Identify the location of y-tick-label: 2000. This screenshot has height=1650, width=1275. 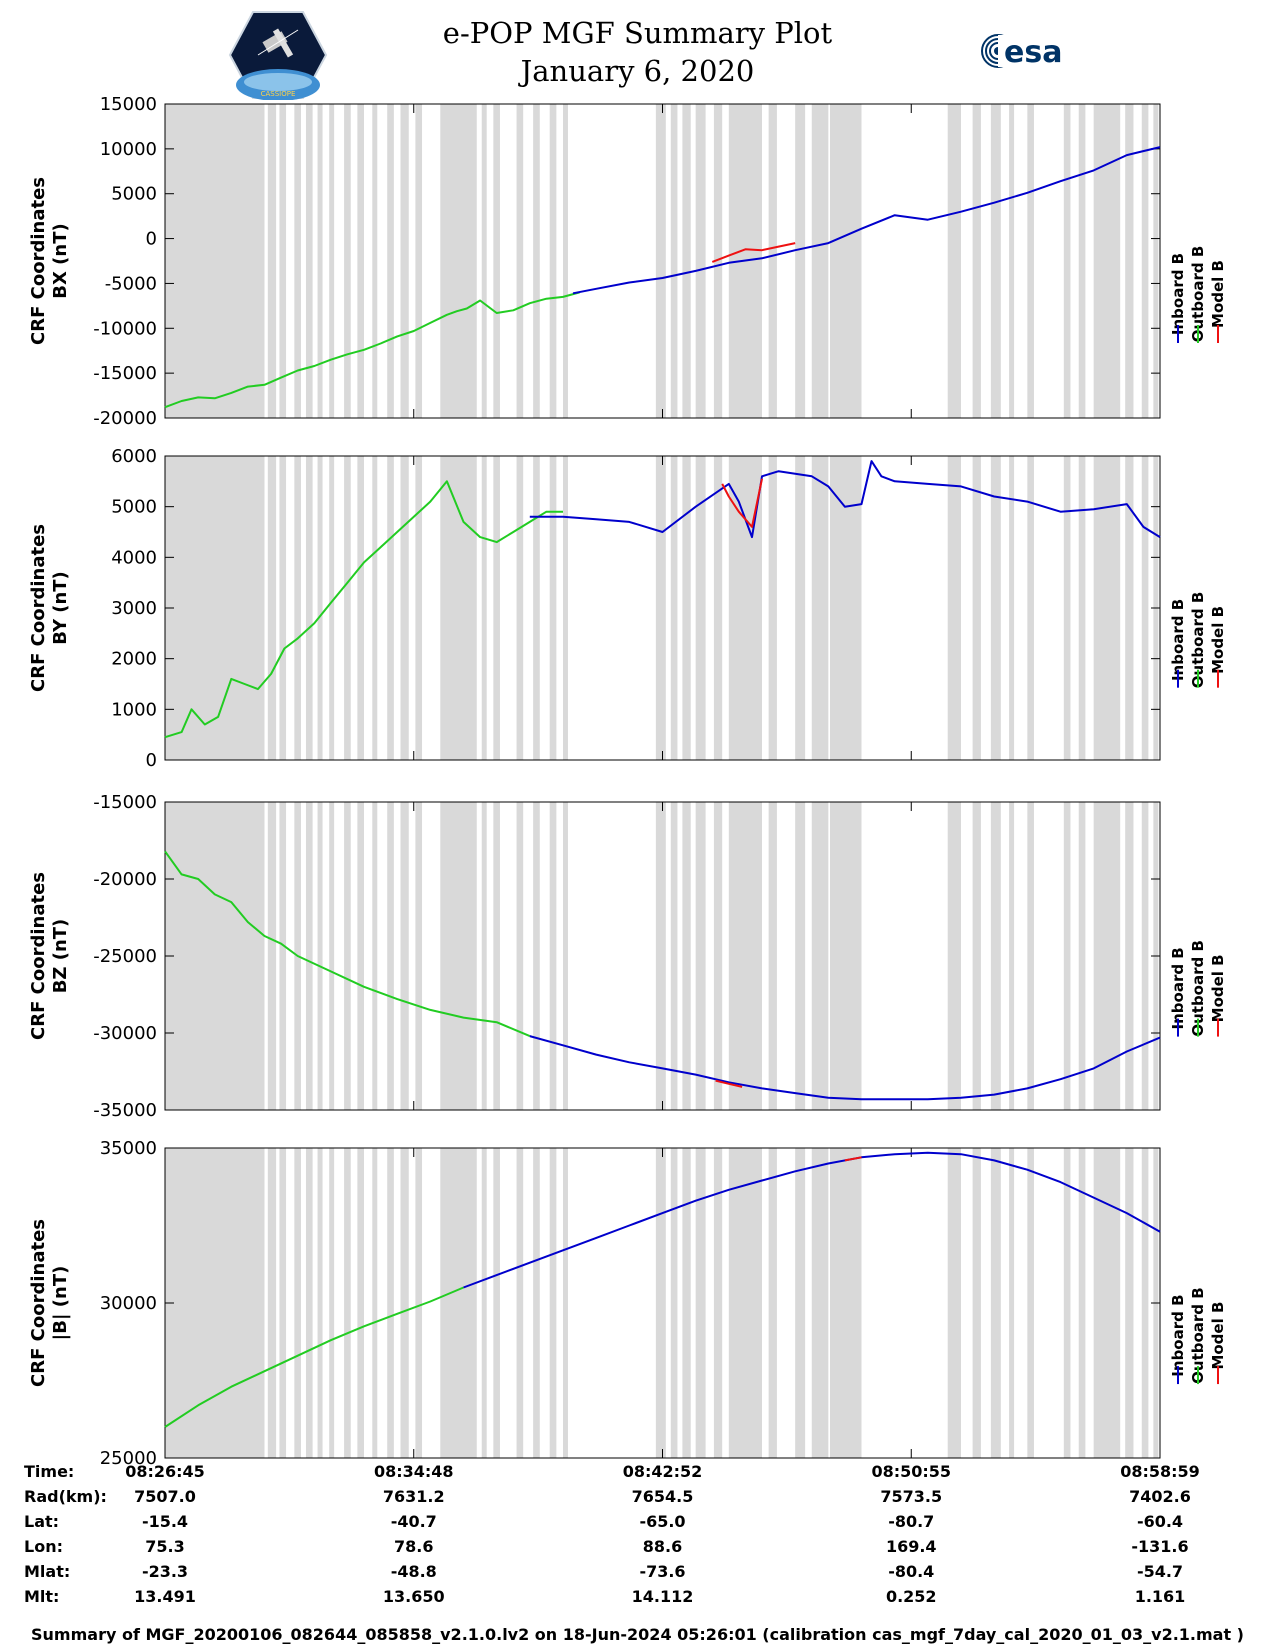
(134, 659).